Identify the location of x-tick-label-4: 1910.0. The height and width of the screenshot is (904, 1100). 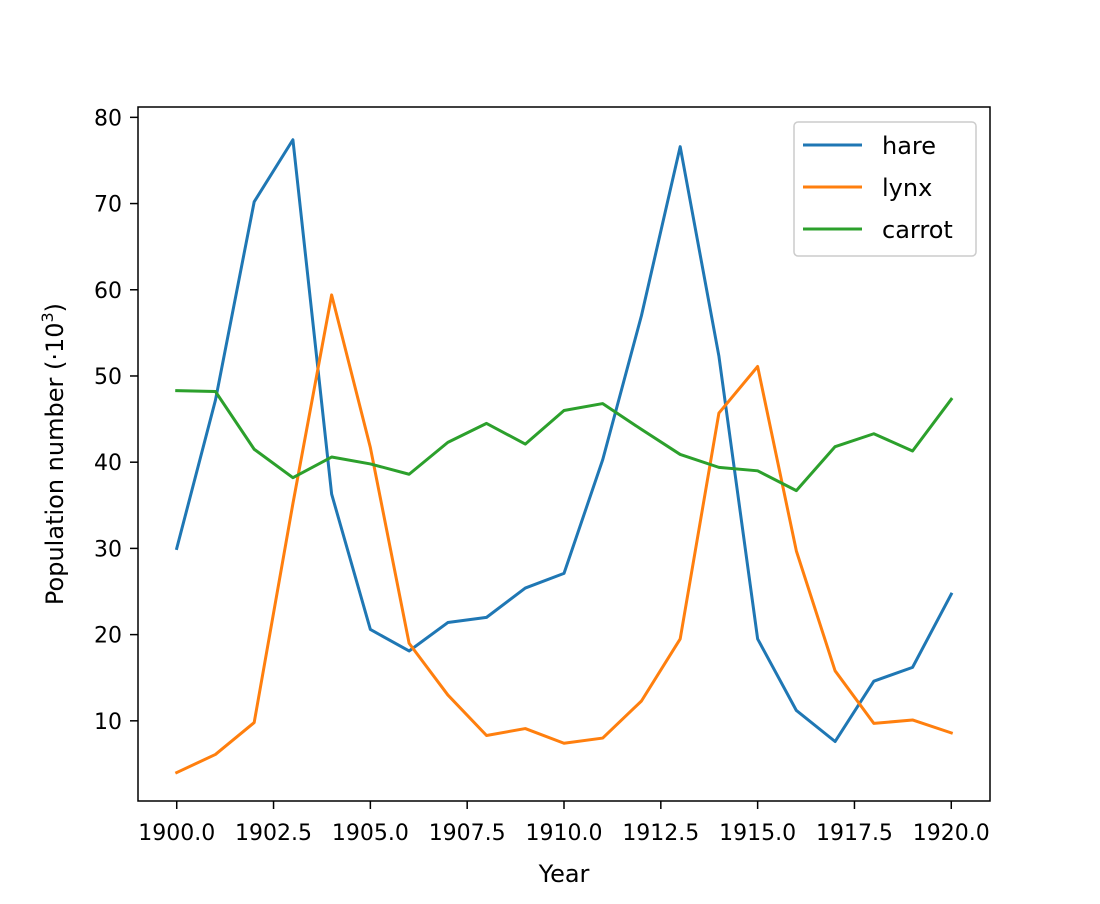
(564, 833).